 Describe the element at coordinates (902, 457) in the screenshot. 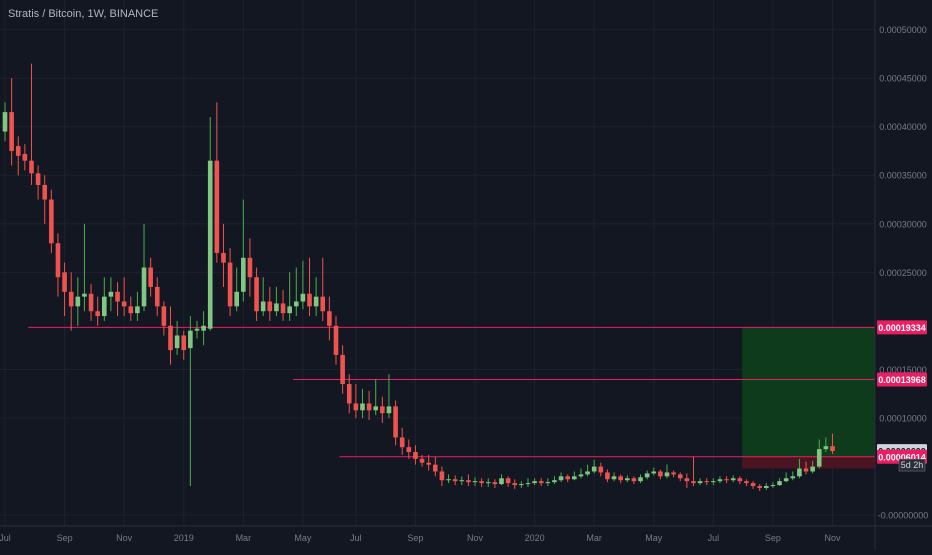

I see `price-label-text: 0.00006014` at that location.